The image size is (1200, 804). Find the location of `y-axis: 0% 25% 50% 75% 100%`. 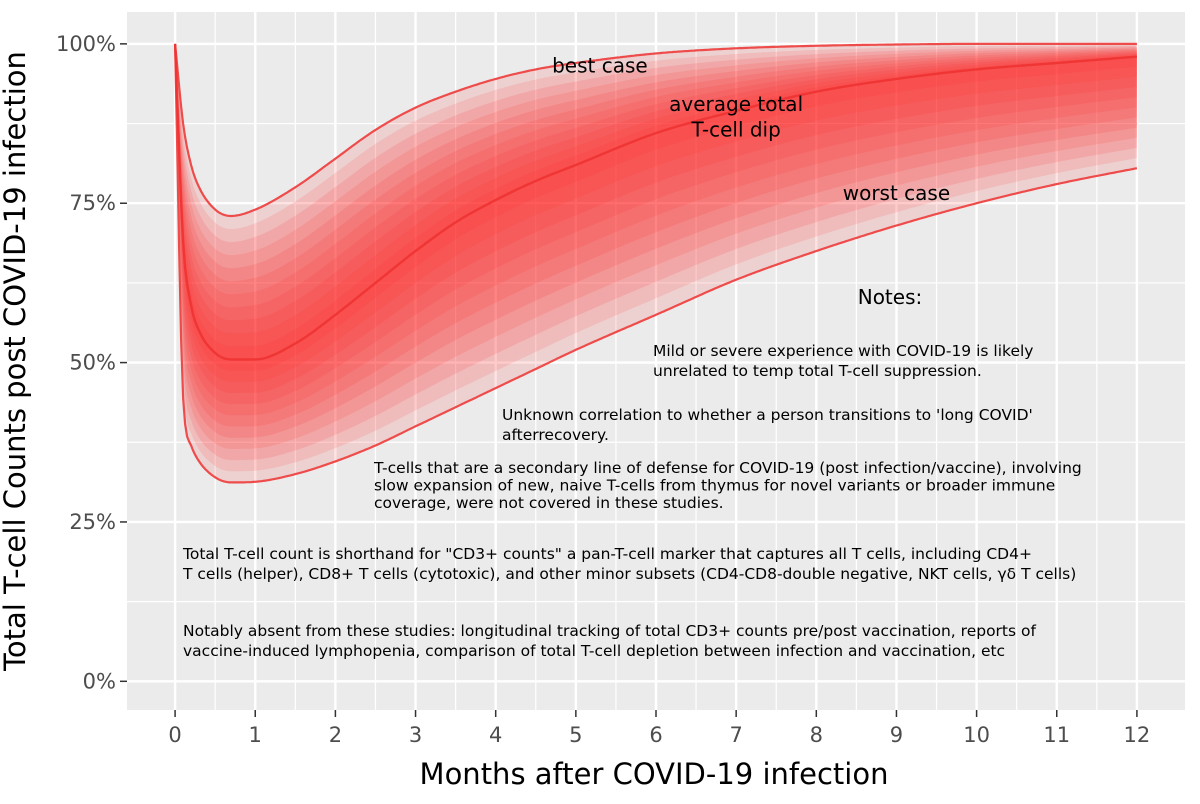

y-axis: 0% 25% 50% 75% 100% is located at coordinates (91, 362).